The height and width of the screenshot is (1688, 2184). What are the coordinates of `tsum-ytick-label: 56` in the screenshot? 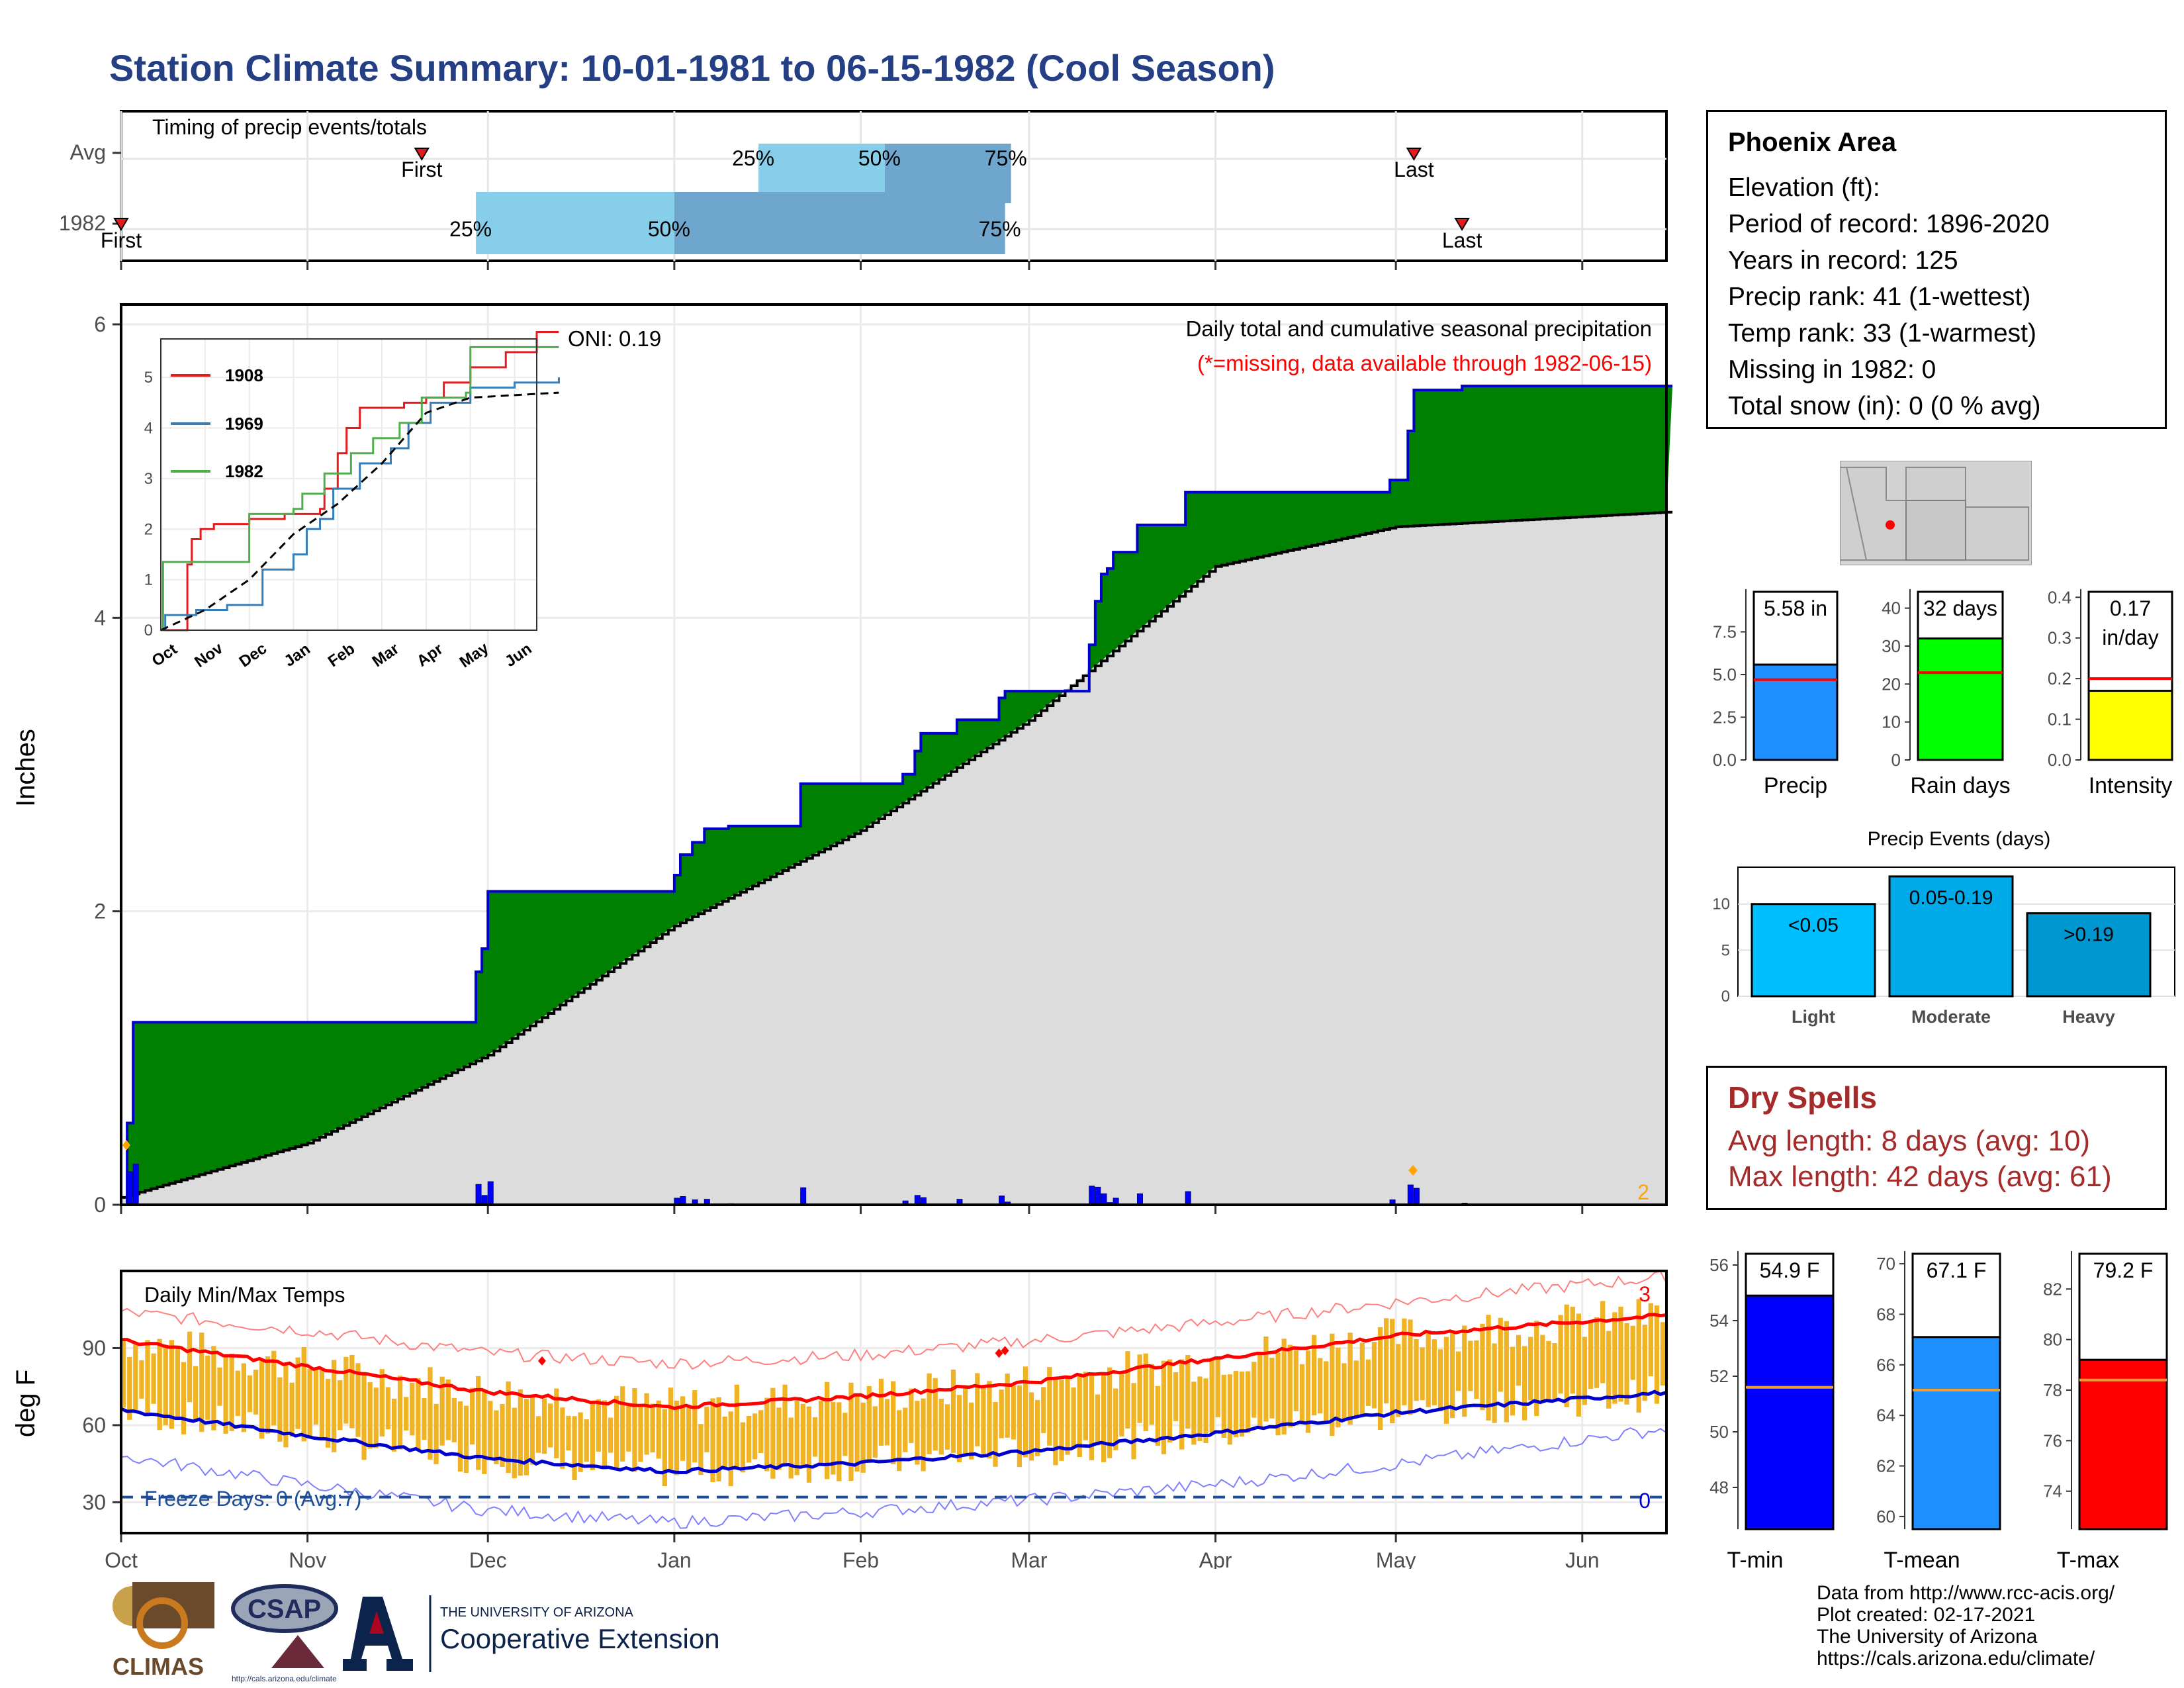 It's located at (1719, 1265).